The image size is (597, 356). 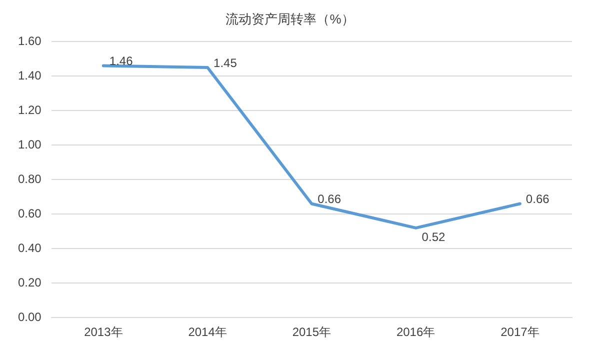 What do you see at coordinates (30, 282) in the screenshot?
I see `y-tick-label: 0.20` at bounding box center [30, 282].